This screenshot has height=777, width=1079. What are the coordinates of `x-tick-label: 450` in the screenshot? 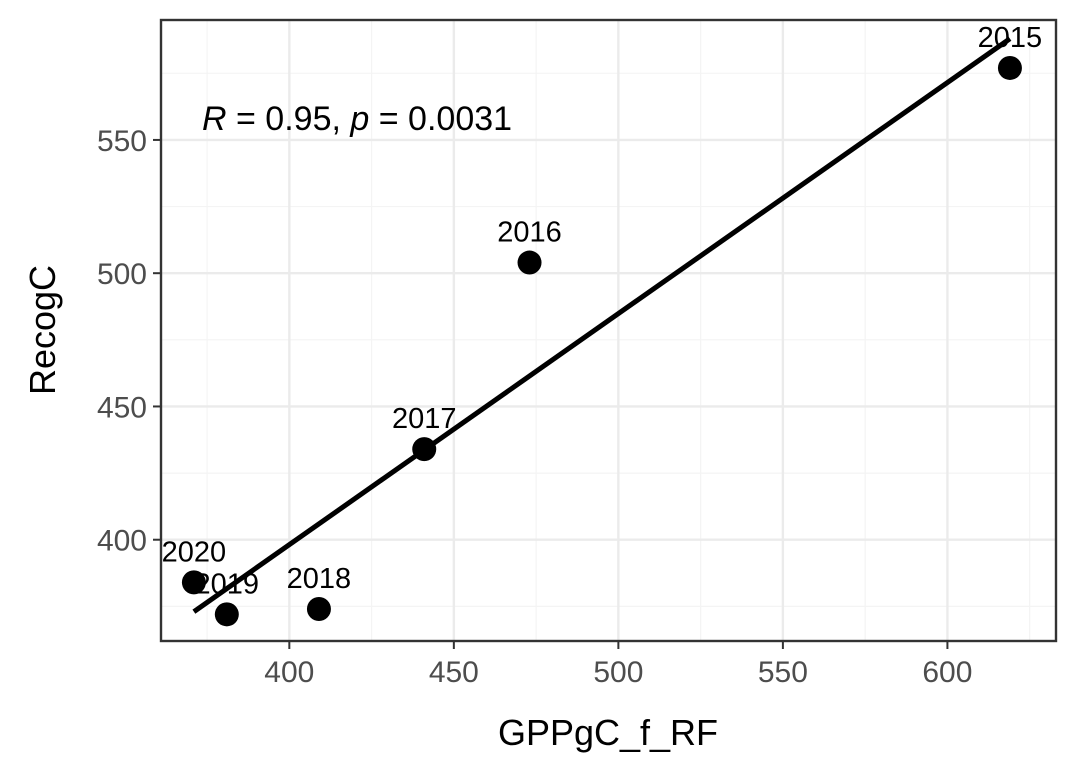 It's located at (454, 672).